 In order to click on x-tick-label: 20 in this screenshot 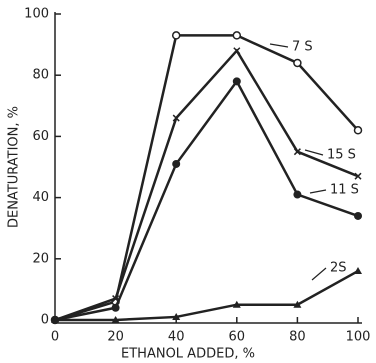, I will do `click(115, 337)`.